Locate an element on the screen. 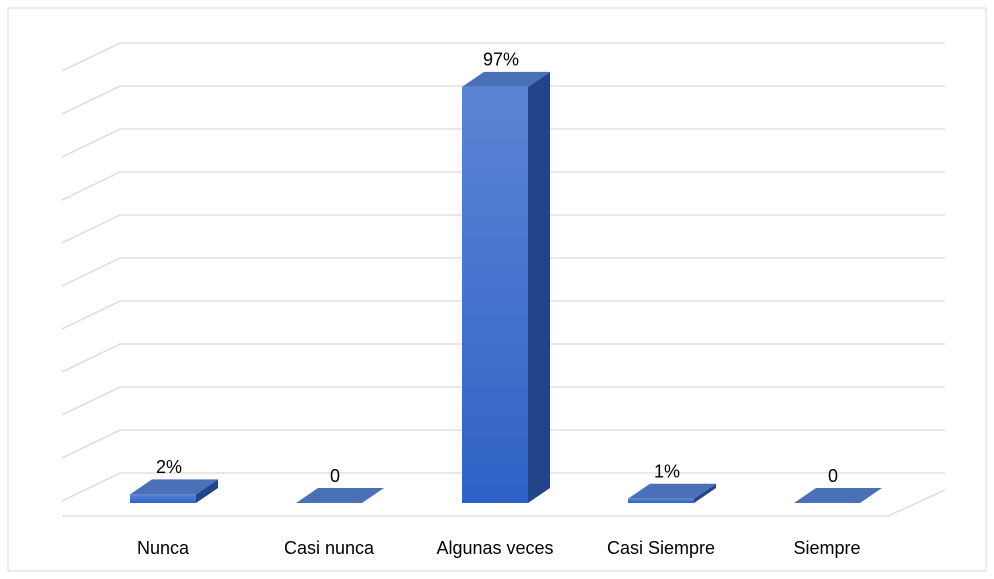 The width and height of the screenshot is (994, 579). x-tick-label: Siempre is located at coordinates (826, 548).